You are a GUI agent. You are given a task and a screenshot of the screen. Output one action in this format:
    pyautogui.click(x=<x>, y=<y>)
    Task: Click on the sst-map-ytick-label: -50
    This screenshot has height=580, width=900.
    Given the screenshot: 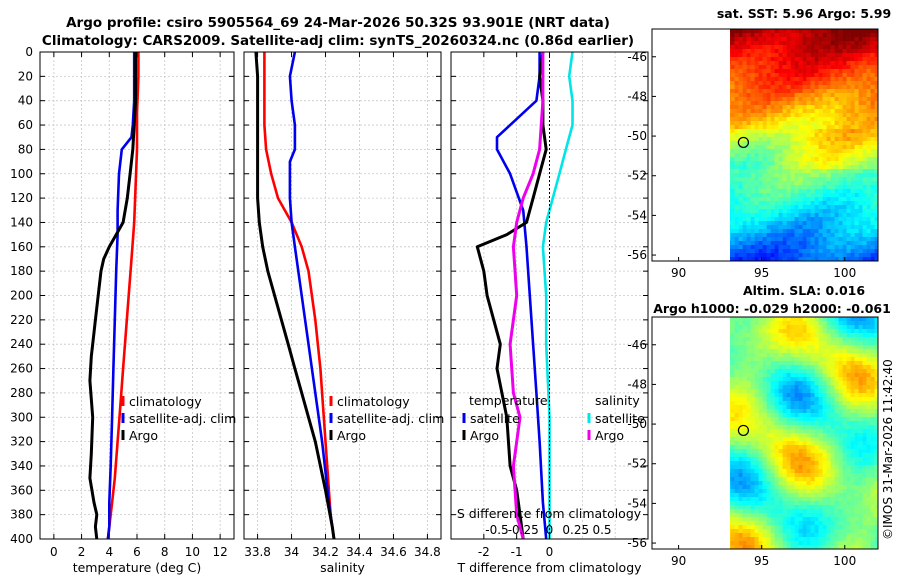 What is the action you would take?
    pyautogui.click(x=637, y=136)
    